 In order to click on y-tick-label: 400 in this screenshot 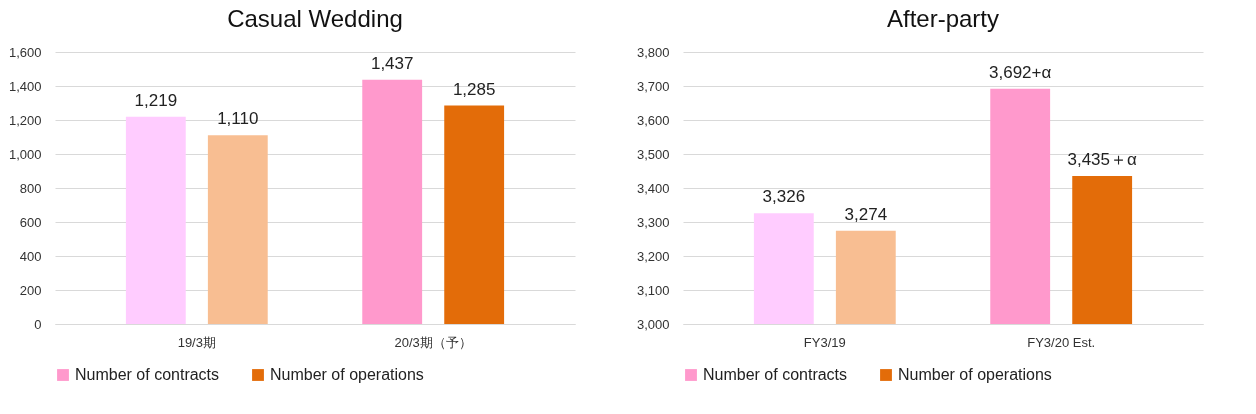, I will do `click(30, 256)`.